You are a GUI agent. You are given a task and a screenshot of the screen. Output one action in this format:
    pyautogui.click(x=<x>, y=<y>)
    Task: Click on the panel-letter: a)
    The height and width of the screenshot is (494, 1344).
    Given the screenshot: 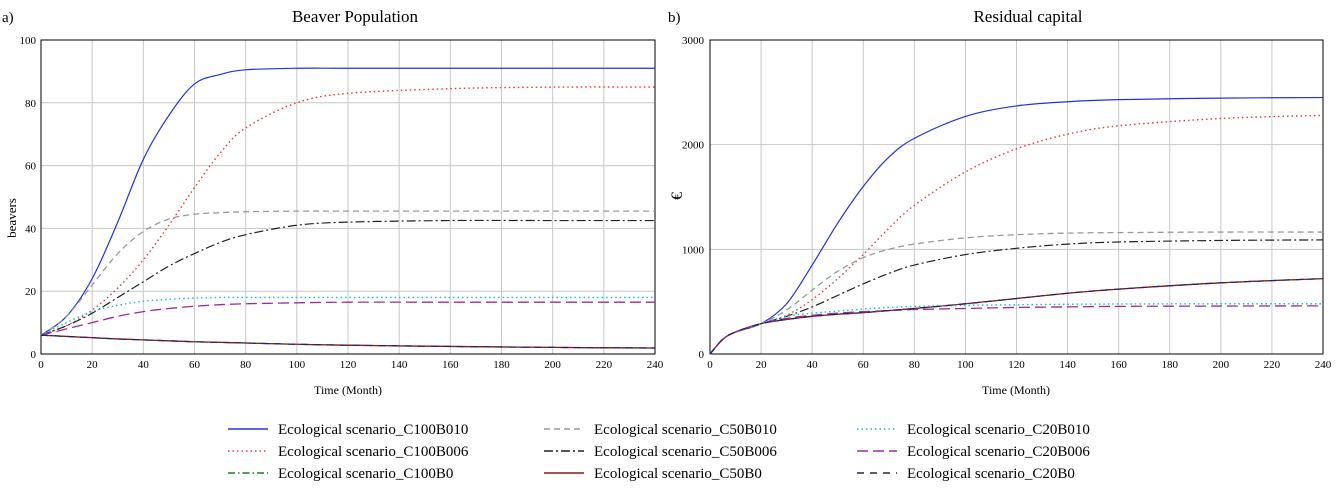 What is the action you would take?
    pyautogui.click(x=8, y=18)
    